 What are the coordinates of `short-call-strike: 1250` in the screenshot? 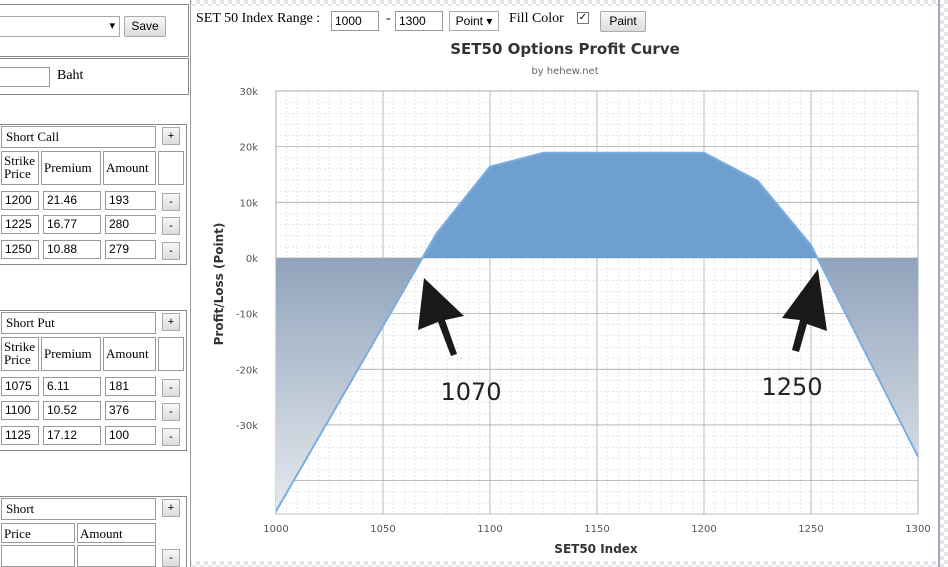 It's located at (20, 249).